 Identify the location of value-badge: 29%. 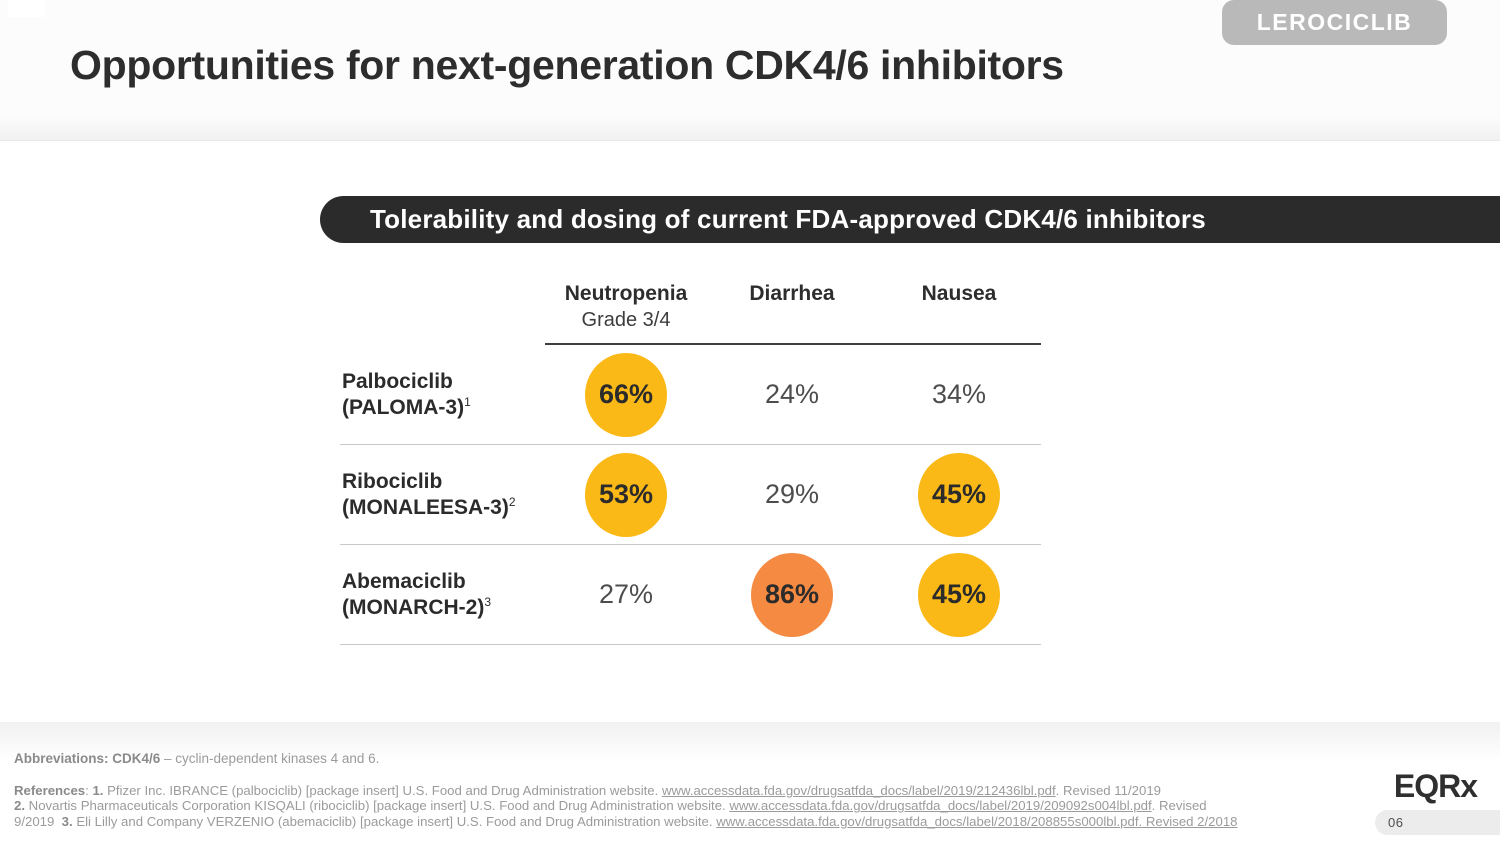
(792, 494).